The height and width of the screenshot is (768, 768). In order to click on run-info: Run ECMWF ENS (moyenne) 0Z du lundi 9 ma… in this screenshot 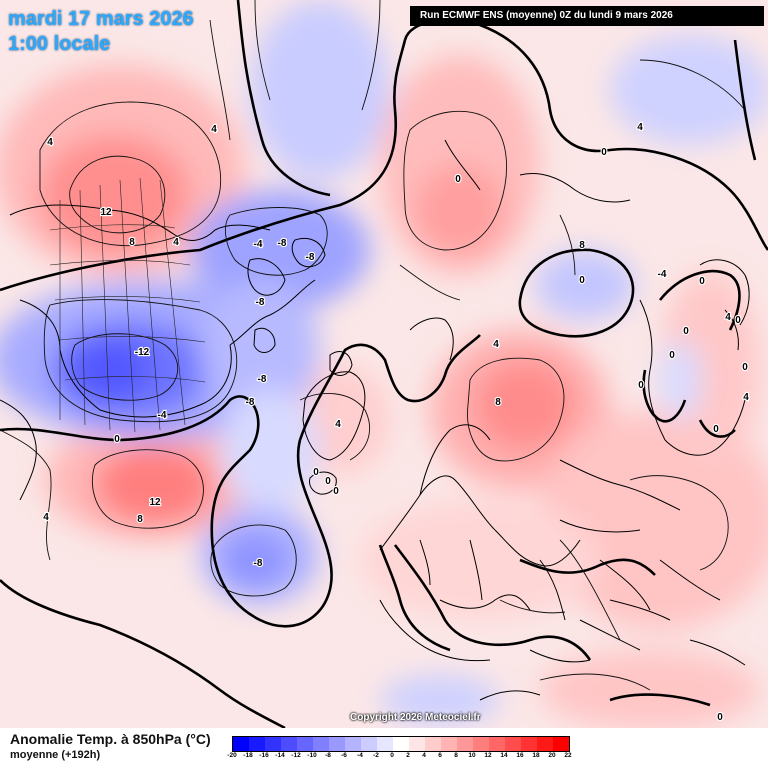, I will do `click(587, 16)`.